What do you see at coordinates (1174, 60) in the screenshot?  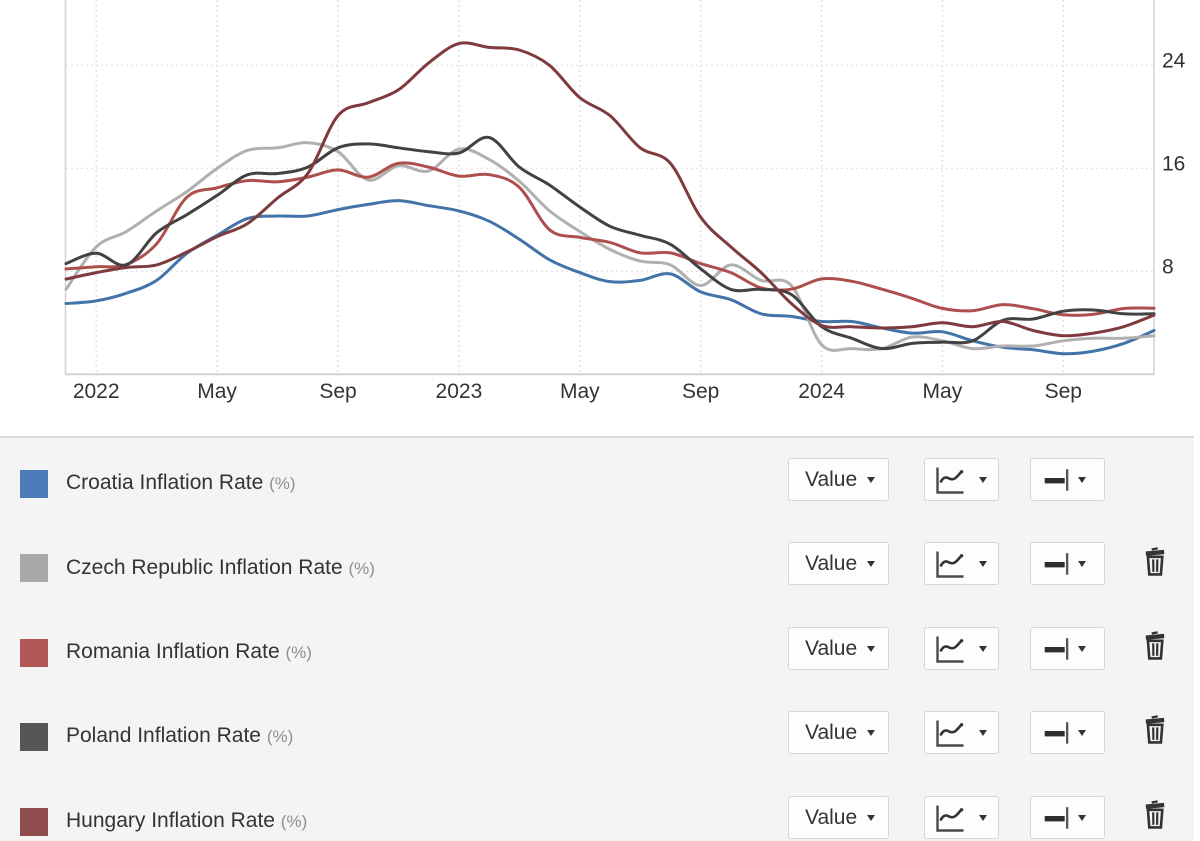 I see `svg-text: 24` at bounding box center [1174, 60].